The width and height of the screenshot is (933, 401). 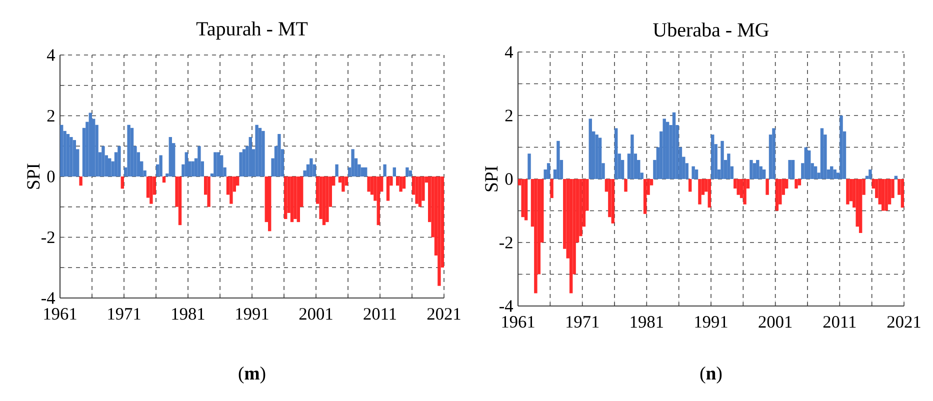 I want to click on text: (m), so click(x=252, y=375).